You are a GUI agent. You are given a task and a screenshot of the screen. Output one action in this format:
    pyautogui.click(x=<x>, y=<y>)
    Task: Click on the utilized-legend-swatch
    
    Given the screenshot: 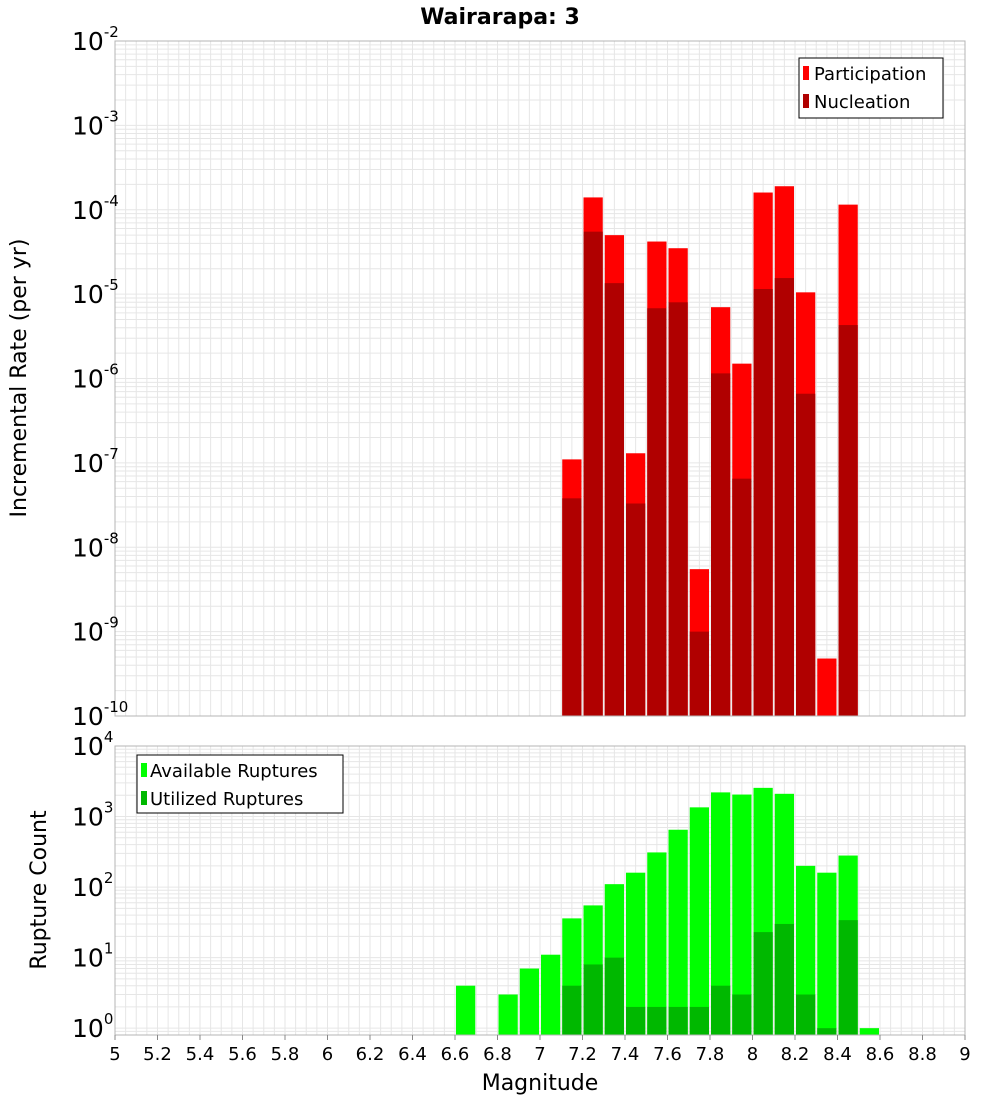 What is the action you would take?
    pyautogui.click(x=144, y=798)
    